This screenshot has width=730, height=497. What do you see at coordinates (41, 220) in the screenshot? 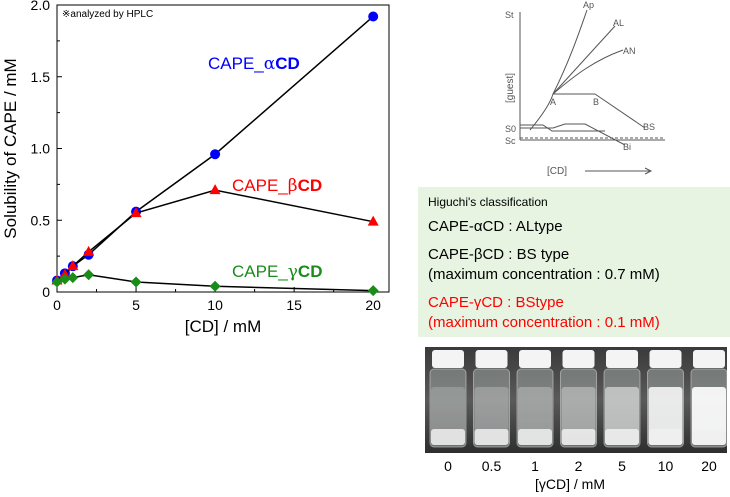
I see `y-tick-label: 0.5` at bounding box center [41, 220].